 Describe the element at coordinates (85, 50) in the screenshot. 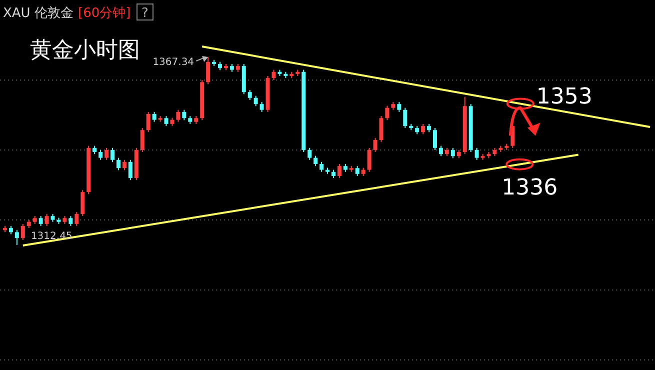

I see `chart-title: 黄金小时图` at that location.